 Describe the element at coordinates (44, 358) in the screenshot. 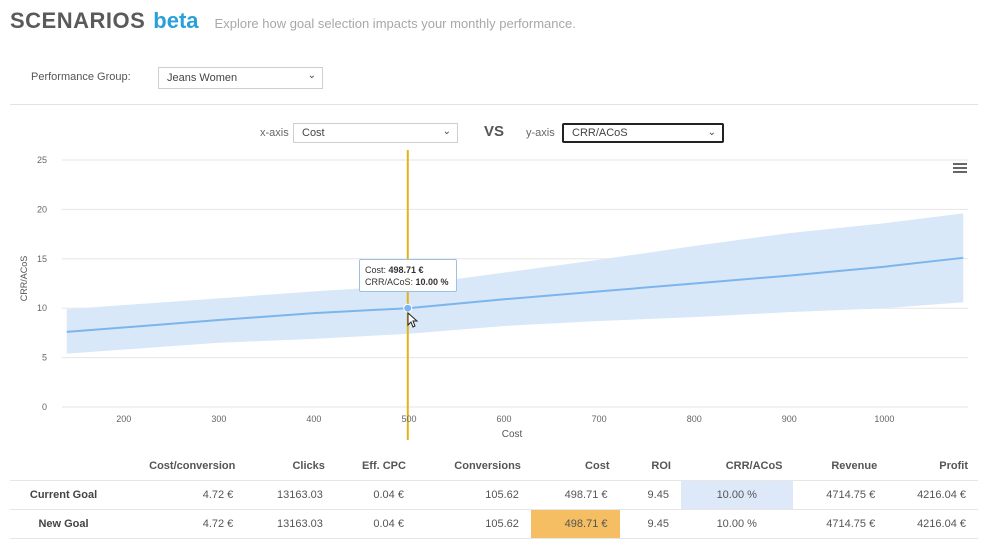

I see `y-tick-label: 5` at that location.